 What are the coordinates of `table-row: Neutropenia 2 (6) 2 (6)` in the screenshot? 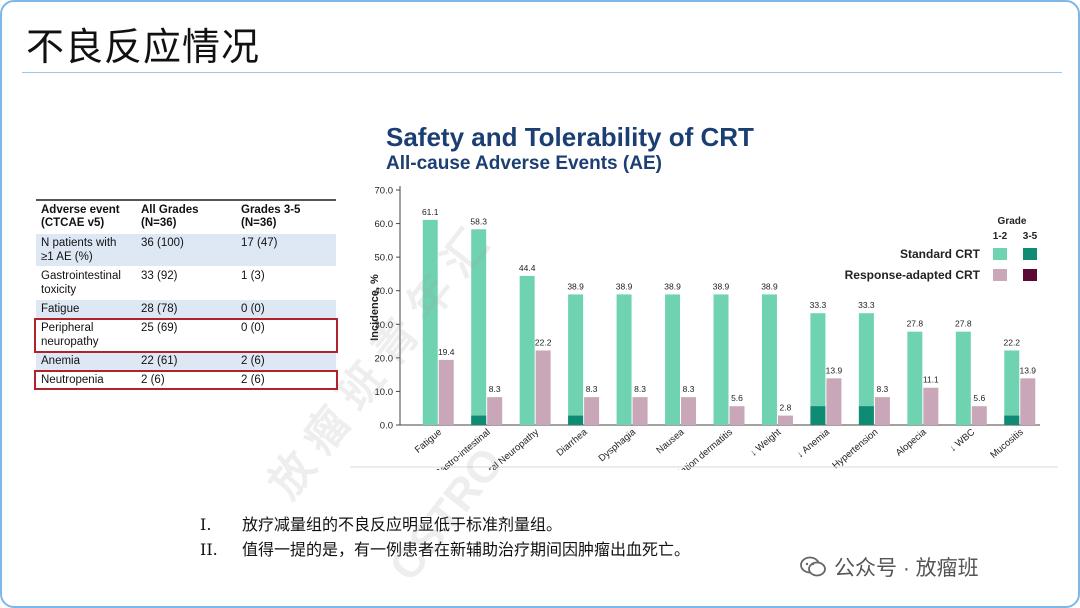 It's located at (186, 379).